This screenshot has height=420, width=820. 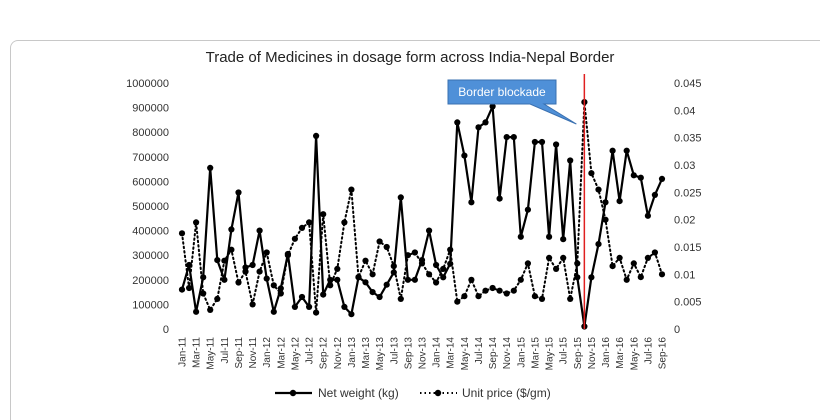 What do you see at coordinates (366, 353) in the screenshot?
I see `x-tick-label: Mar-13` at bounding box center [366, 353].